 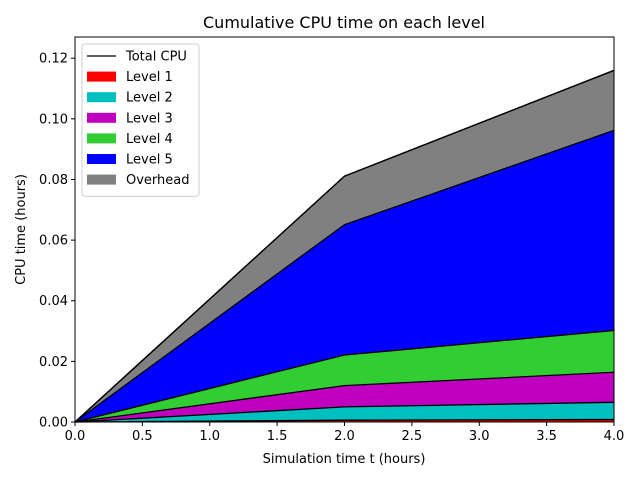 What do you see at coordinates (479, 436) in the screenshot?
I see `x-tick-label: 3.0` at bounding box center [479, 436].